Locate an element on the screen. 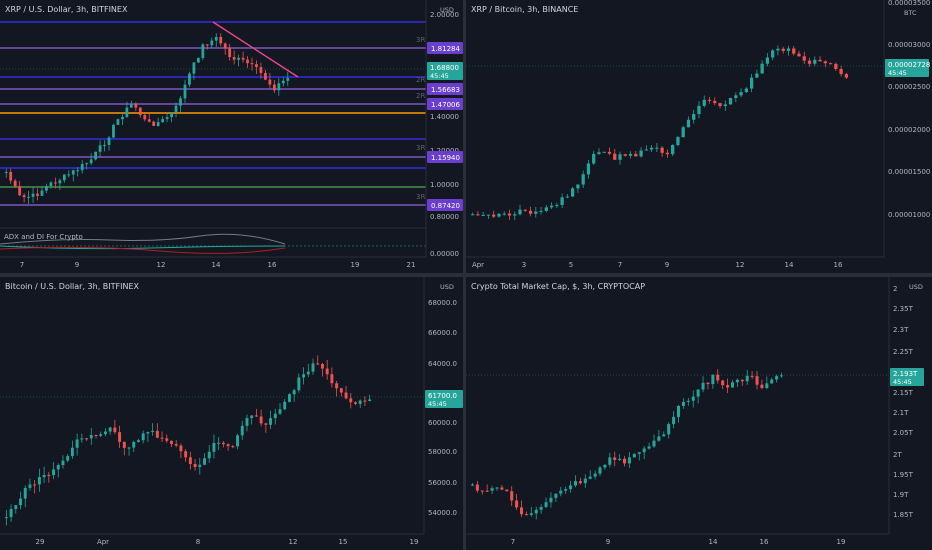  last-price-value: 61700.0 is located at coordinates (442, 396).